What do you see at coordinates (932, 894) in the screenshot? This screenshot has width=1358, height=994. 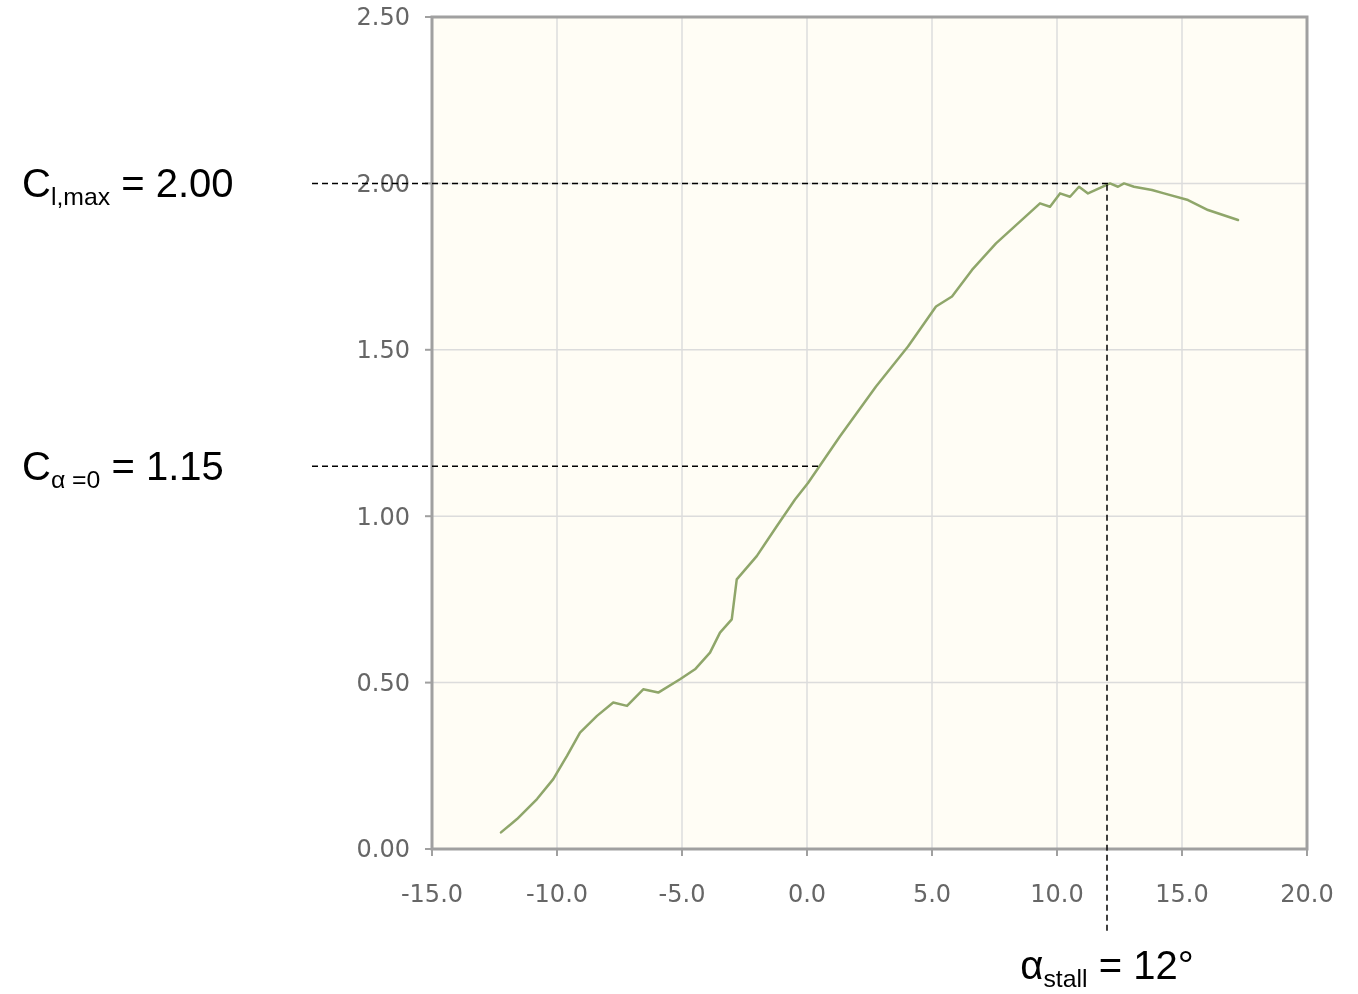 I see `x-tick-label: 5.0` at bounding box center [932, 894].